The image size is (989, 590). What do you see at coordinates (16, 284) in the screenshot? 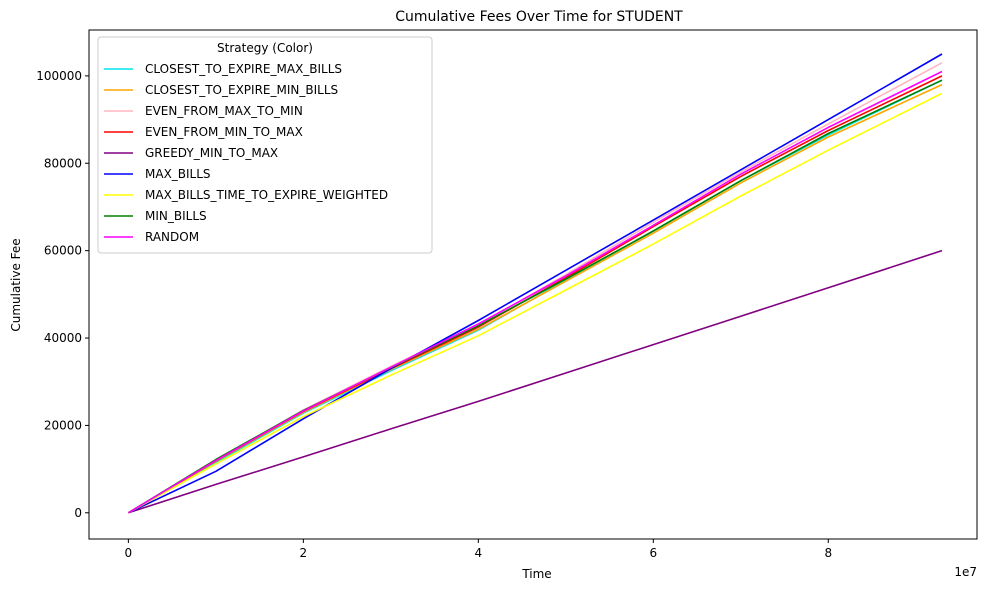
I see `y-axis-title: Cumulative Fee` at bounding box center [16, 284].